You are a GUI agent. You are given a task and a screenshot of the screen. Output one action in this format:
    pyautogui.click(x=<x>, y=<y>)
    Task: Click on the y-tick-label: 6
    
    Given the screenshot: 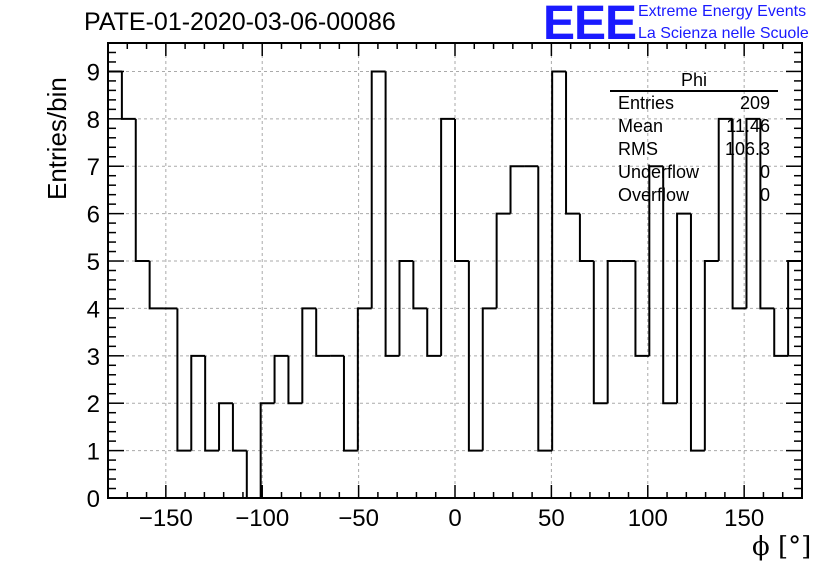 What is the action you would take?
    pyautogui.click(x=93, y=215)
    